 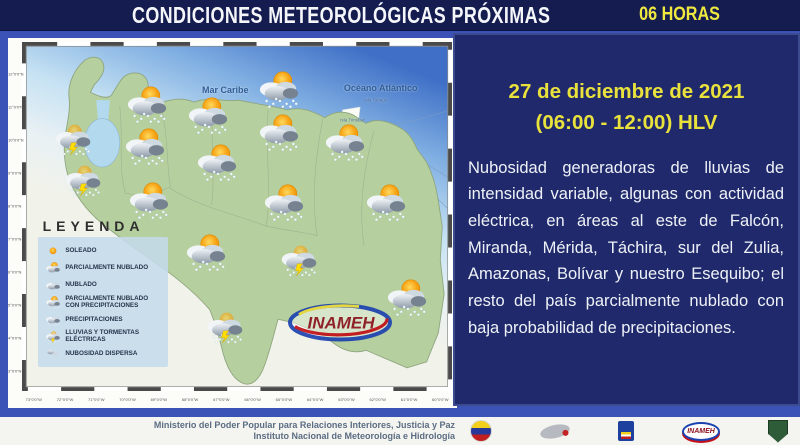 What do you see at coordinates (352, 120) in the screenshot?
I see `island-label: Isla Trinidad` at bounding box center [352, 120].